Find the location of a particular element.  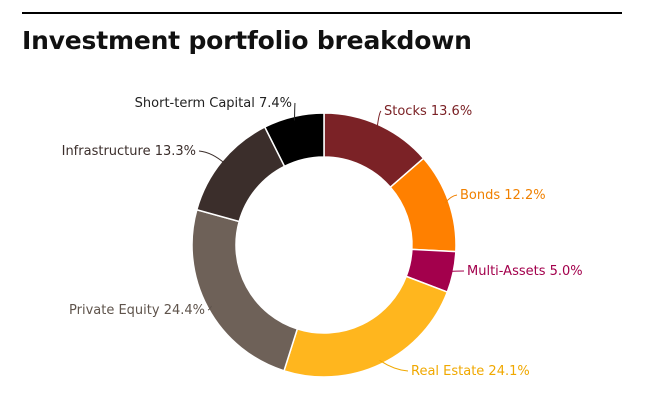

top-rule is located at coordinates (322, 13).